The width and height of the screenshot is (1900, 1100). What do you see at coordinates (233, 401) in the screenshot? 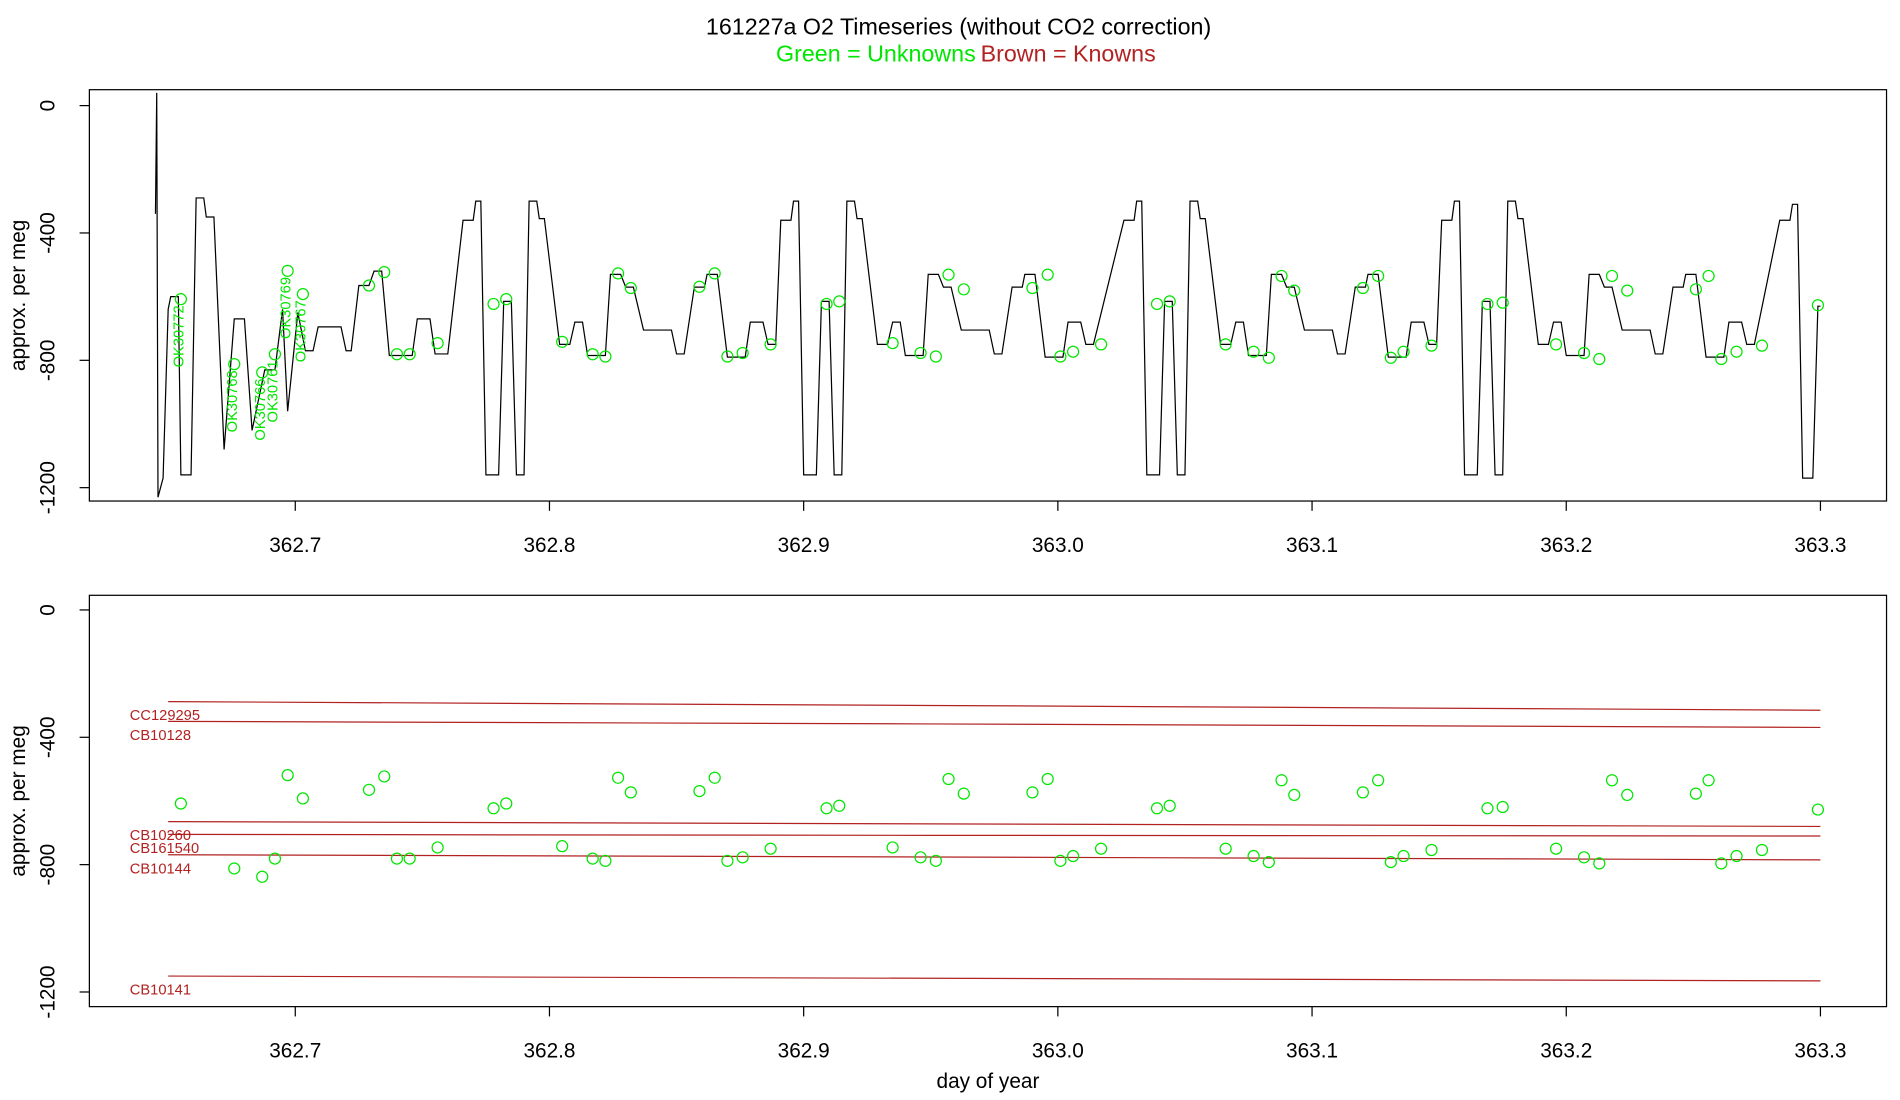
I see `sample-label: OK30768` at bounding box center [233, 401].